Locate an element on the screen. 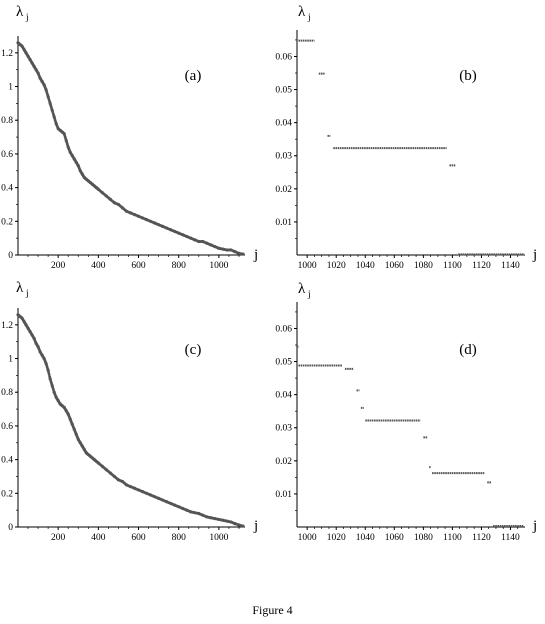 The height and width of the screenshot is (624, 545). panel-label: (d) is located at coordinates (468, 350).